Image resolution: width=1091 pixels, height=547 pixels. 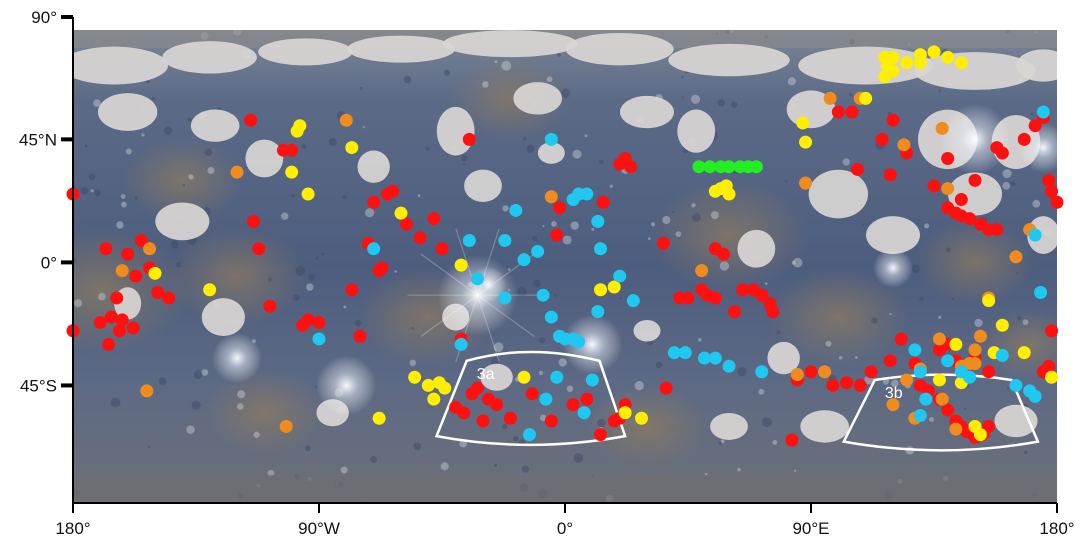 What do you see at coordinates (49, 262) in the screenshot?
I see `y-tick-label: 0°` at bounding box center [49, 262].